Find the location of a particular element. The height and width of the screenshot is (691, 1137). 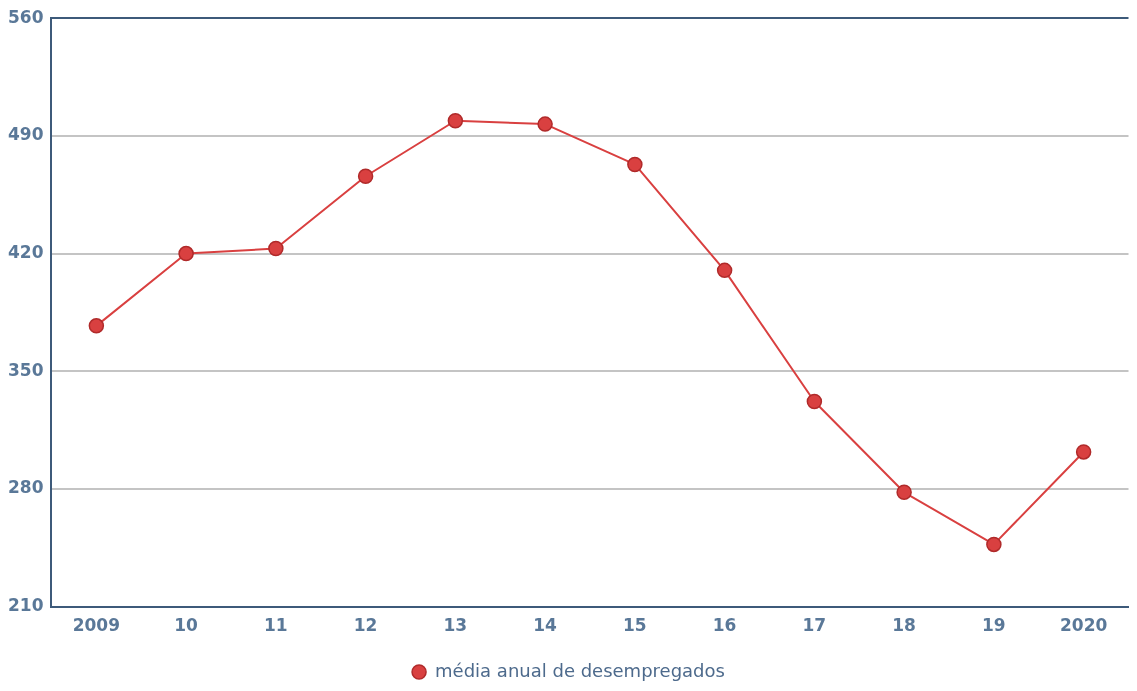

x-tick-label: 11 is located at coordinates (276, 625).